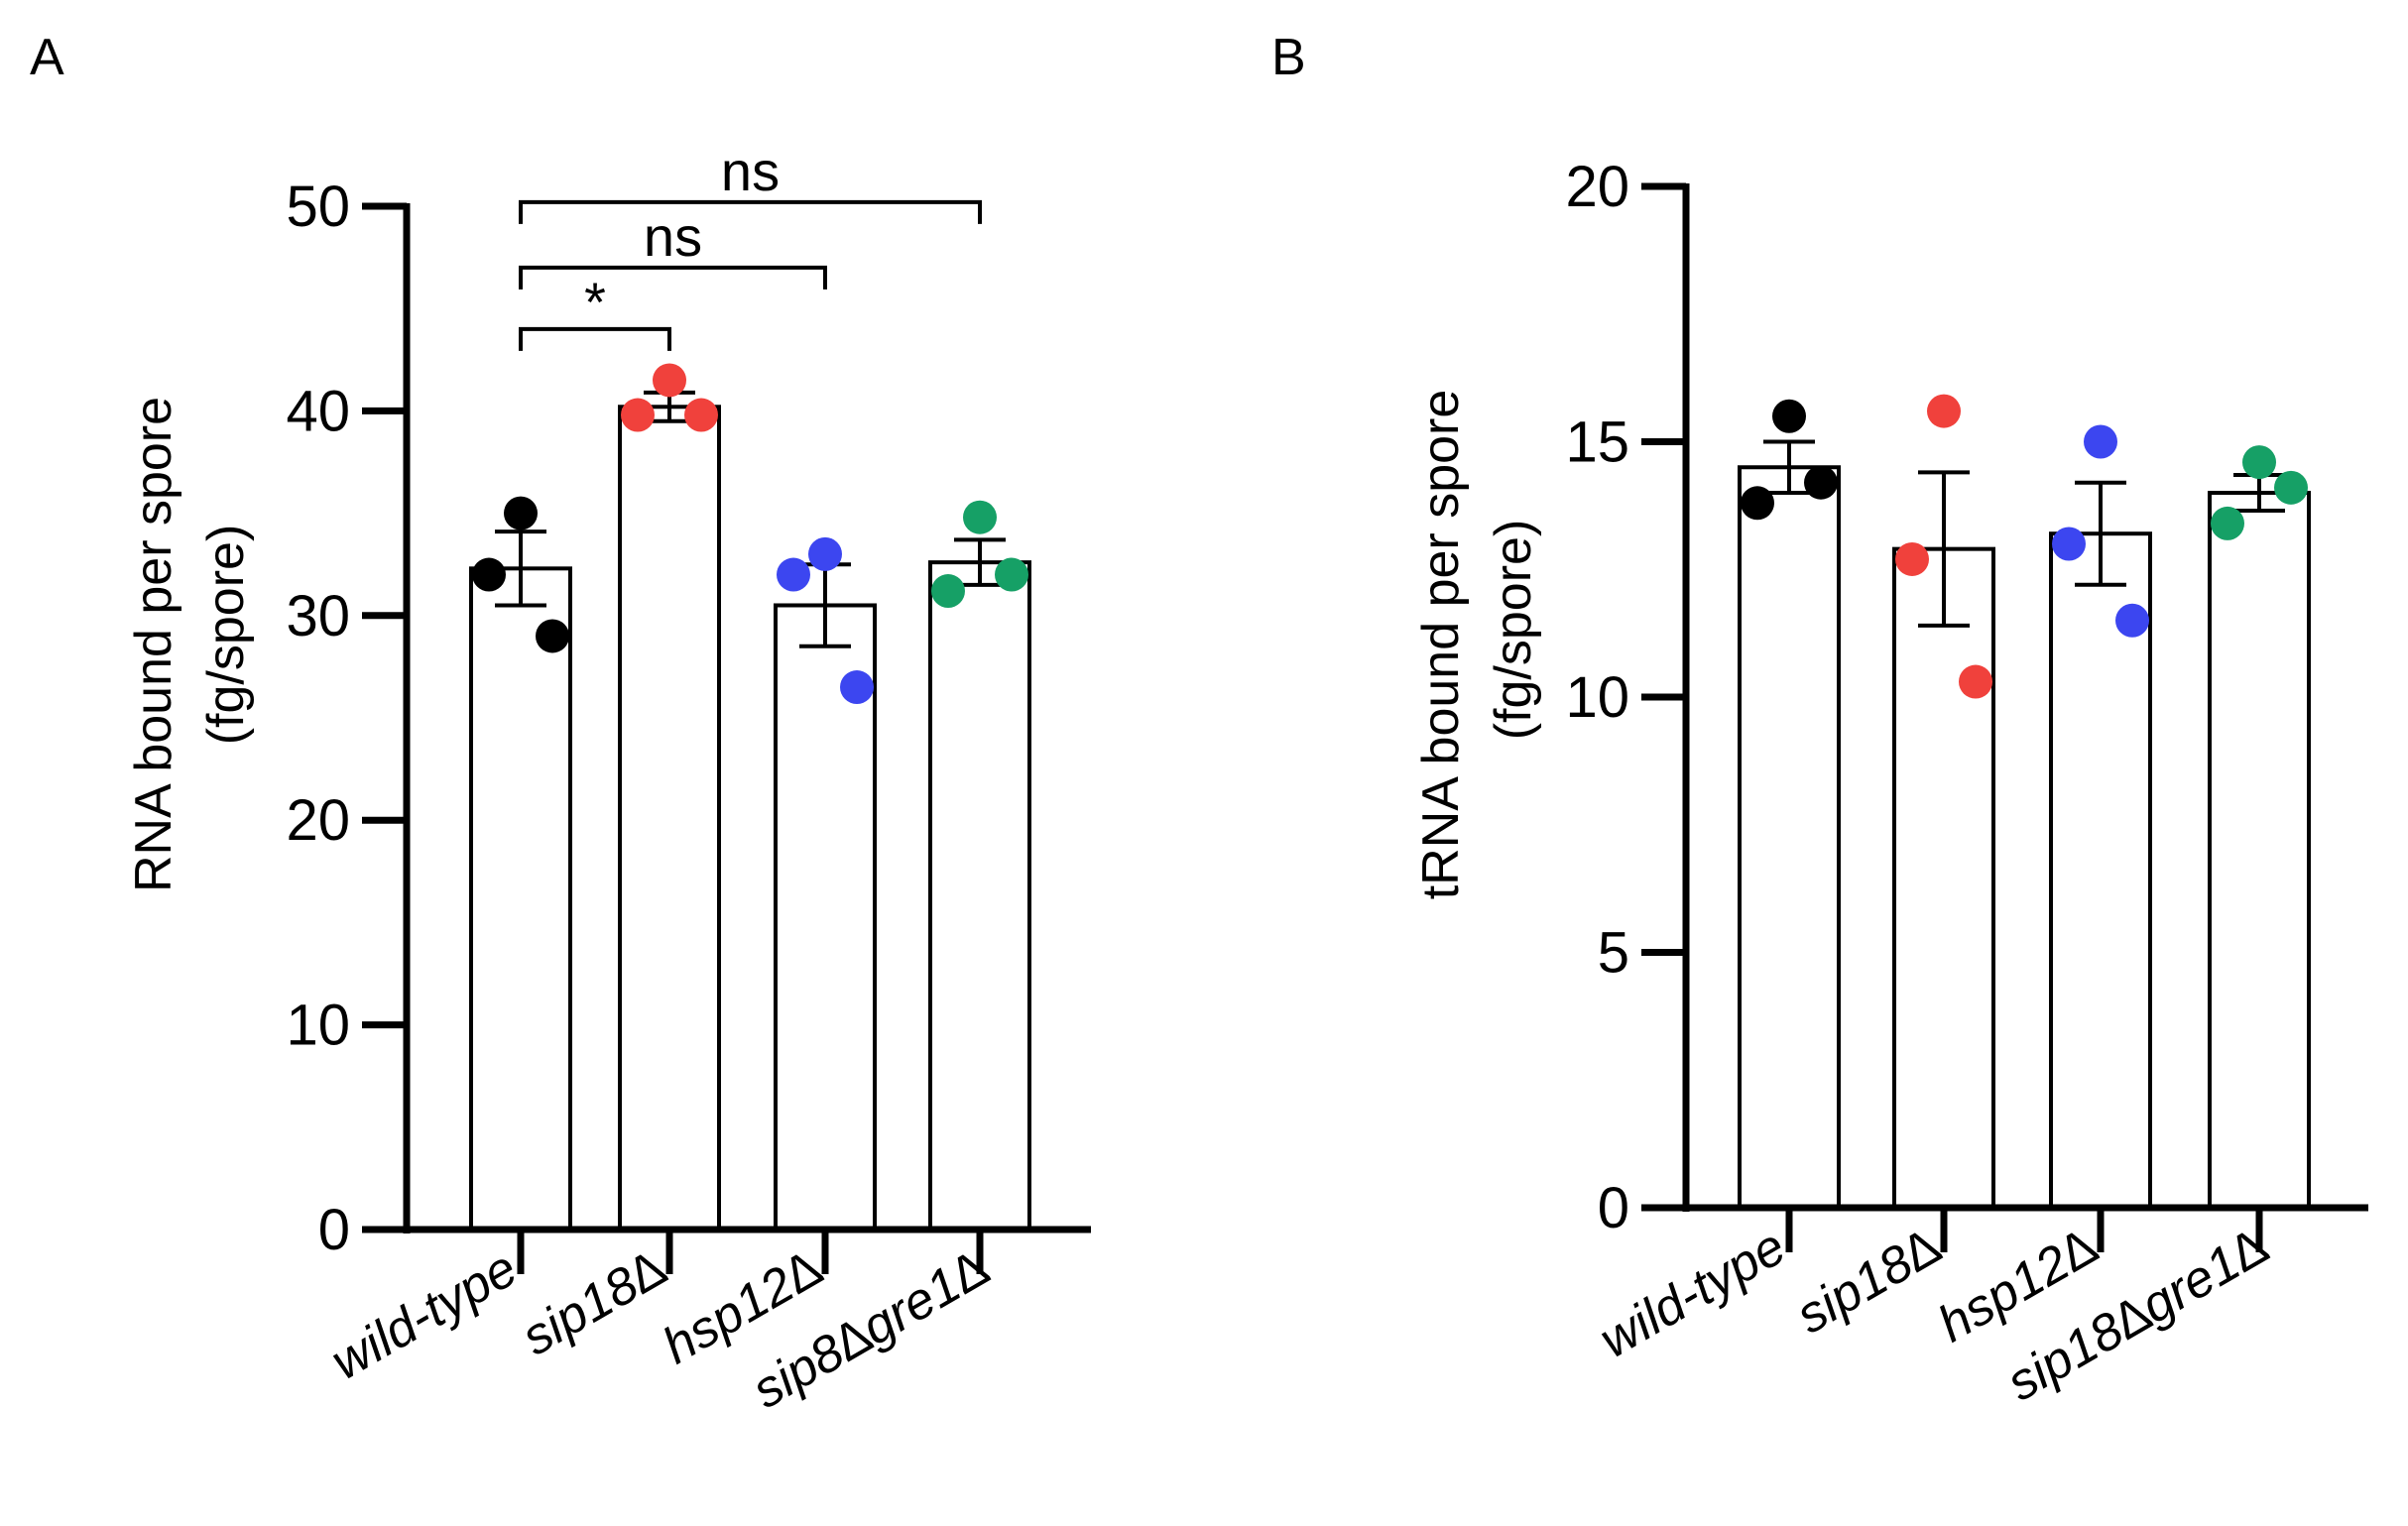  I want to click on panel-a-y-tick-label-50: 50, so click(318, 207).